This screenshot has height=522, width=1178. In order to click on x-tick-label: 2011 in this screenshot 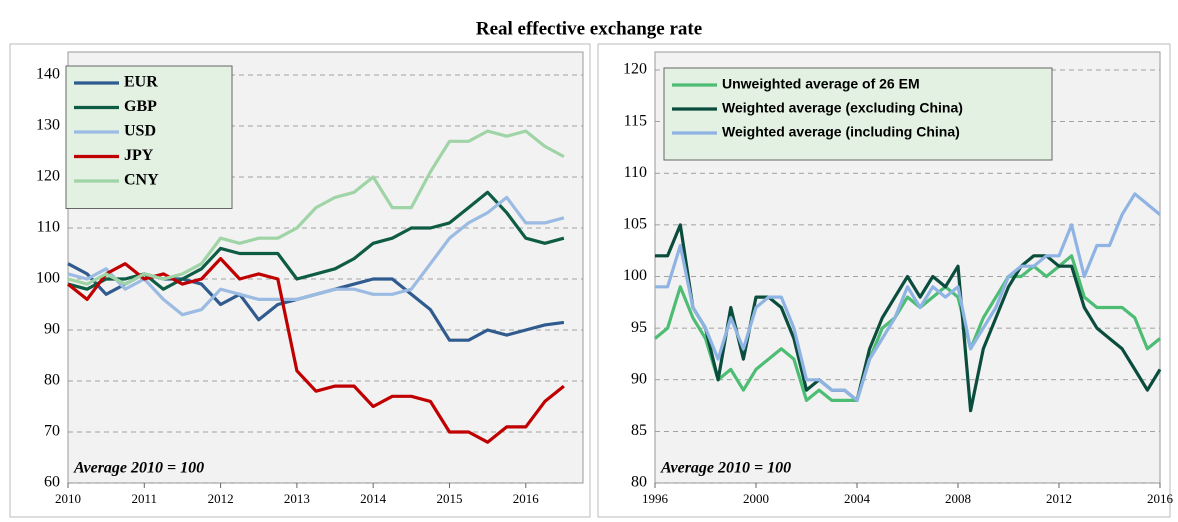, I will do `click(145, 498)`.